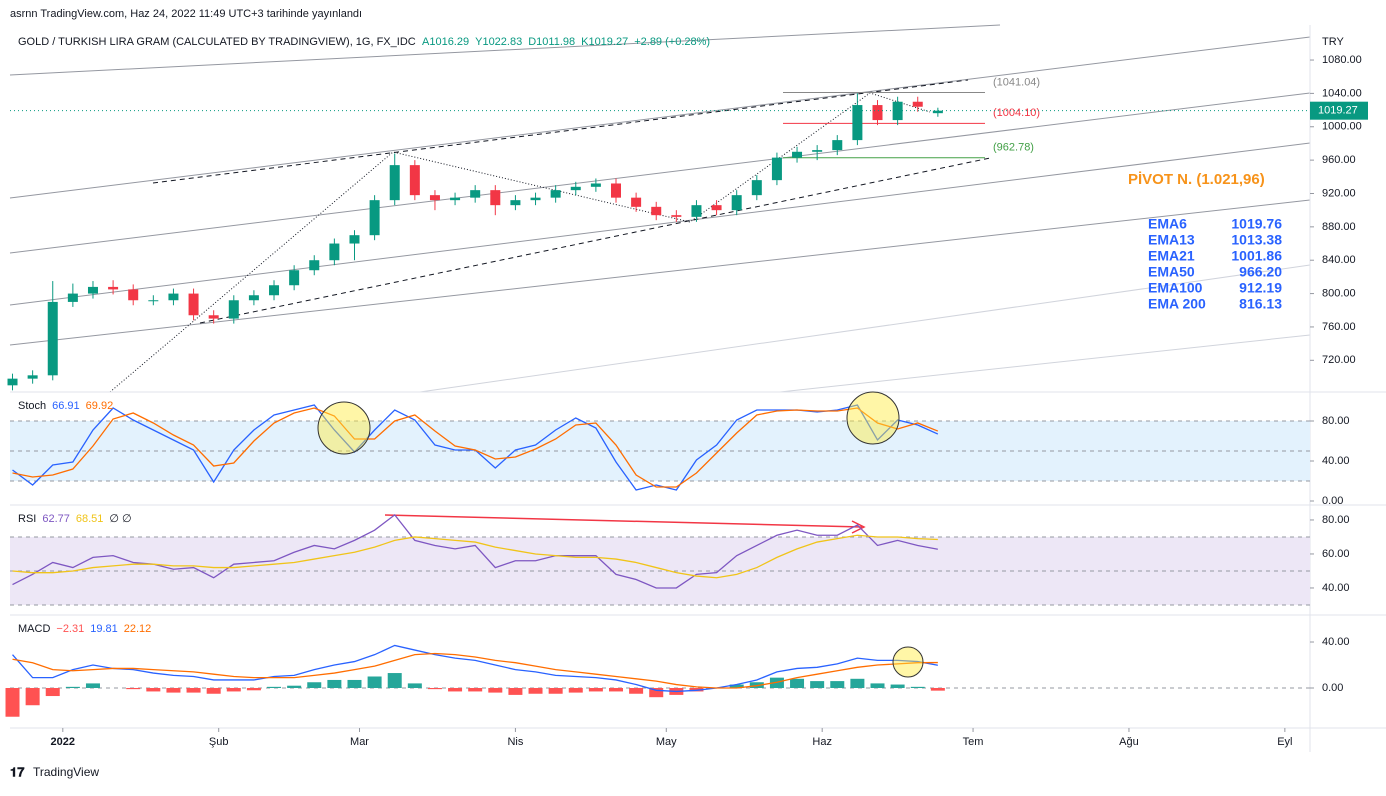 Image resolution: width=1386 pixels, height=796 pixels. What do you see at coordinates (1260, 272) in the screenshot?
I see `ema-value: 966.20` at bounding box center [1260, 272].